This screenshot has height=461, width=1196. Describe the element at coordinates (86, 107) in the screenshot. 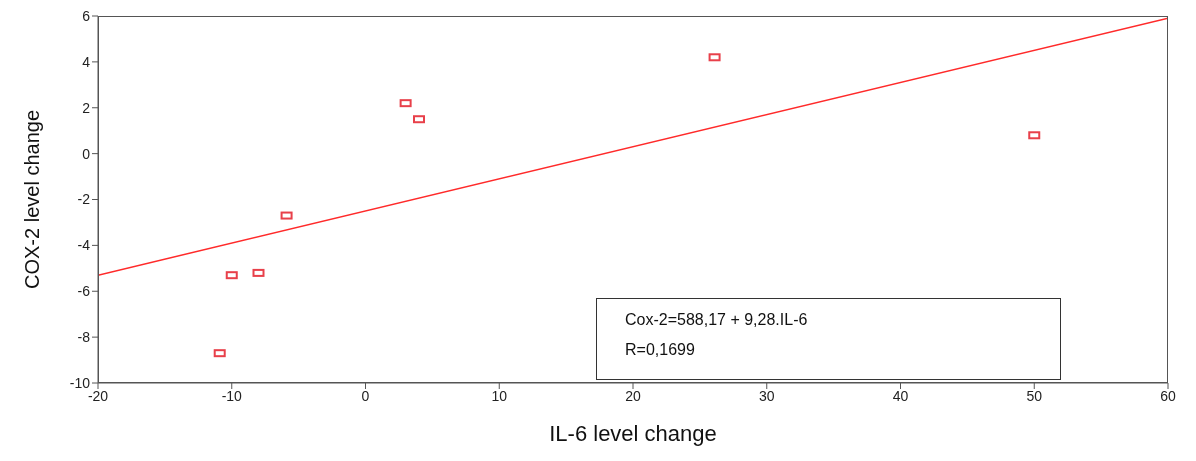

I see `y-tick-label: 2` at that location.